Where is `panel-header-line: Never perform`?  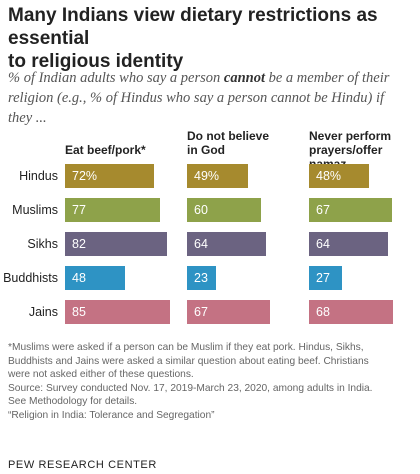
panel-header-line: Never perform is located at coordinates (350, 136).